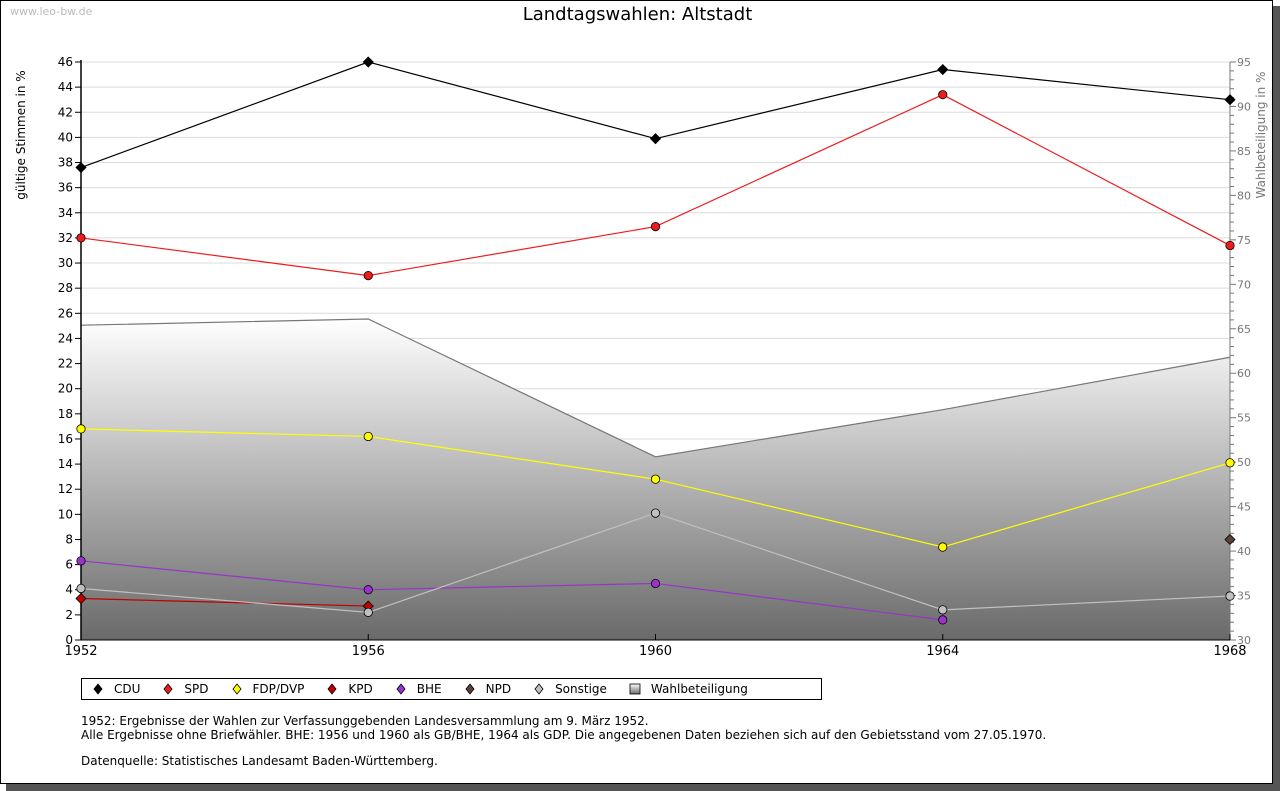 The image size is (1280, 791). What do you see at coordinates (1244, 551) in the screenshot?
I see `y2-tick-label: 40` at bounding box center [1244, 551].